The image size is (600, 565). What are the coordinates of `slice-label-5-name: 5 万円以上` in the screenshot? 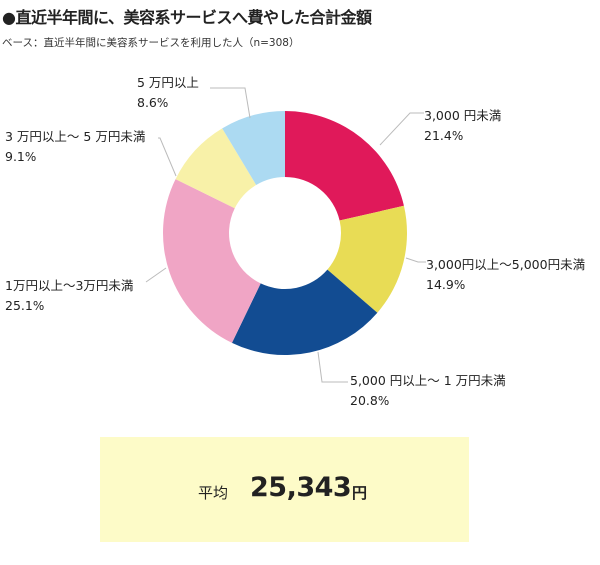 It's located at (168, 82).